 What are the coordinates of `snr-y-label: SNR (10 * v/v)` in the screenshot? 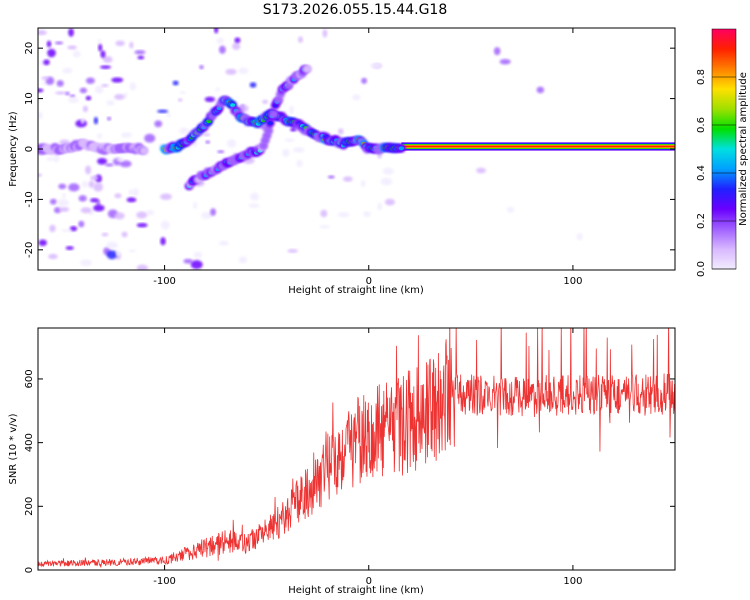 It's located at (13, 448).